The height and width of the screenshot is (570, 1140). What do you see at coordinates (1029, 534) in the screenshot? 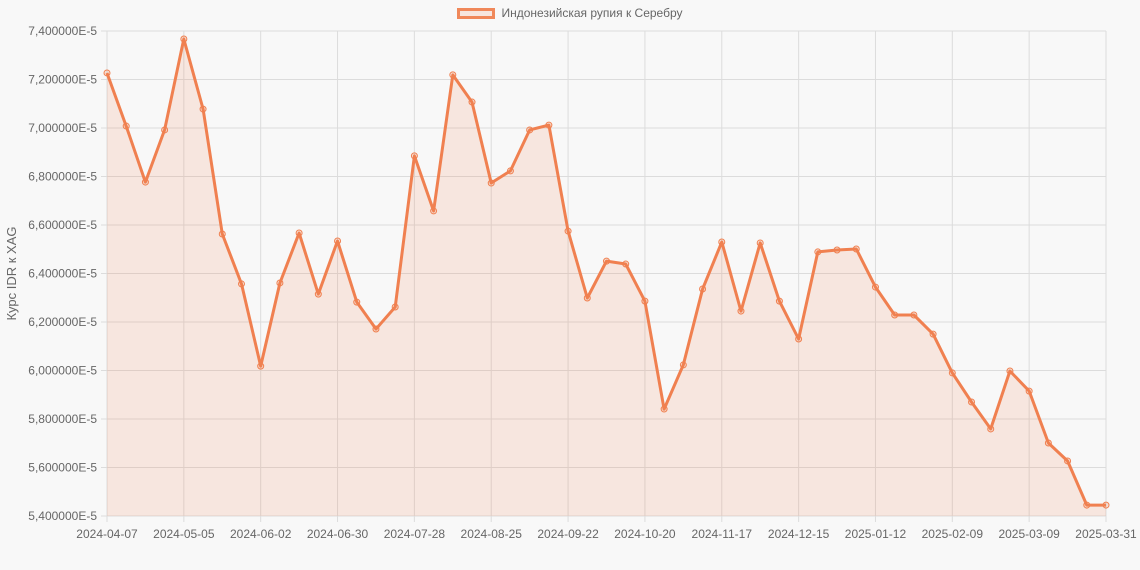
I see `x-tick-label: 2025-03-09` at bounding box center [1029, 534].